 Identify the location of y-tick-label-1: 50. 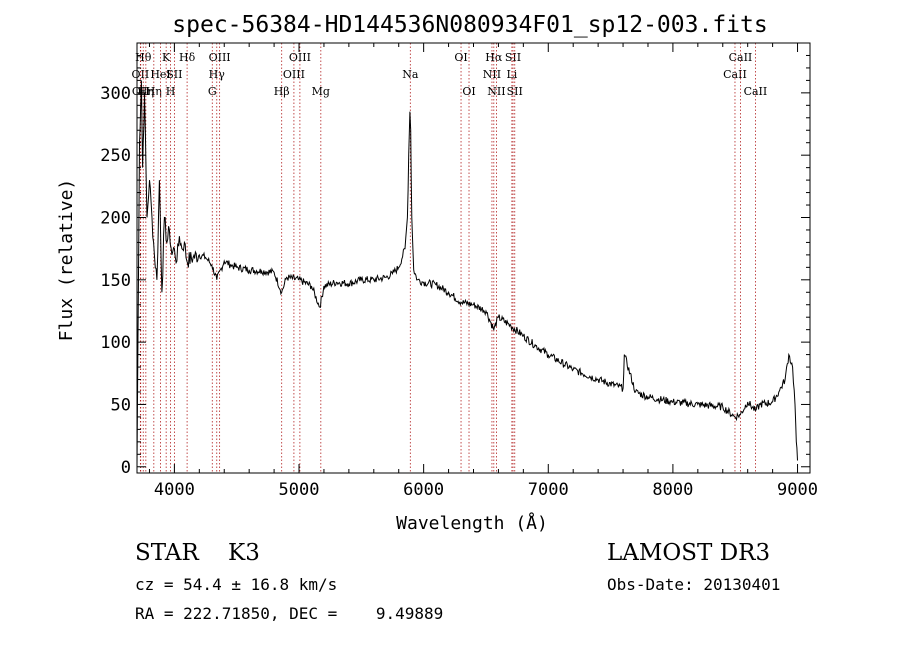
(121, 405).